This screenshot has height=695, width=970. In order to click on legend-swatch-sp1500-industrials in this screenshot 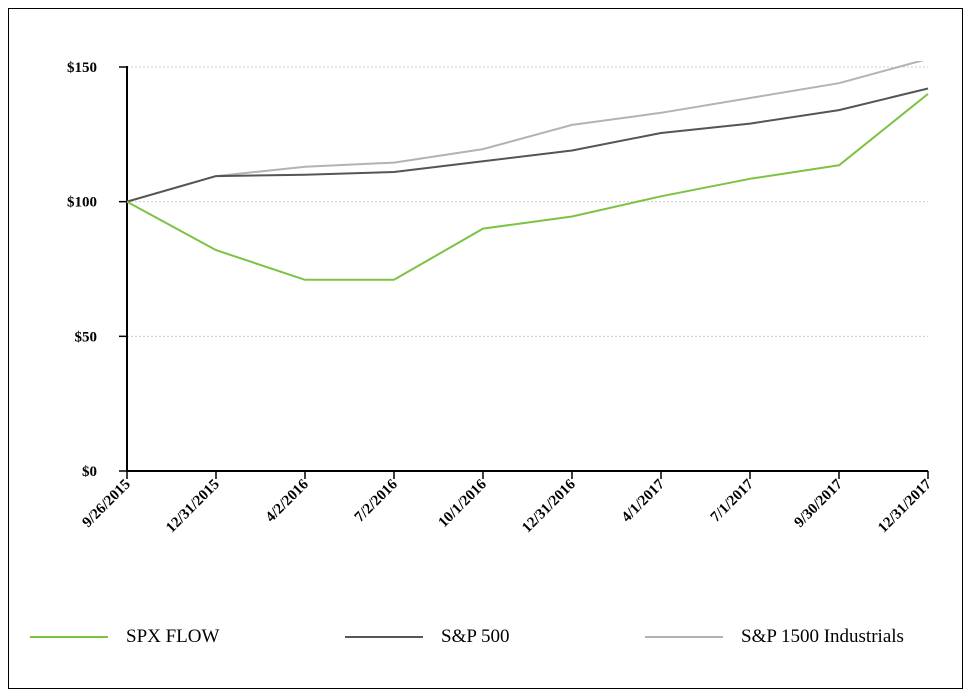, I will do `click(684, 637)`.